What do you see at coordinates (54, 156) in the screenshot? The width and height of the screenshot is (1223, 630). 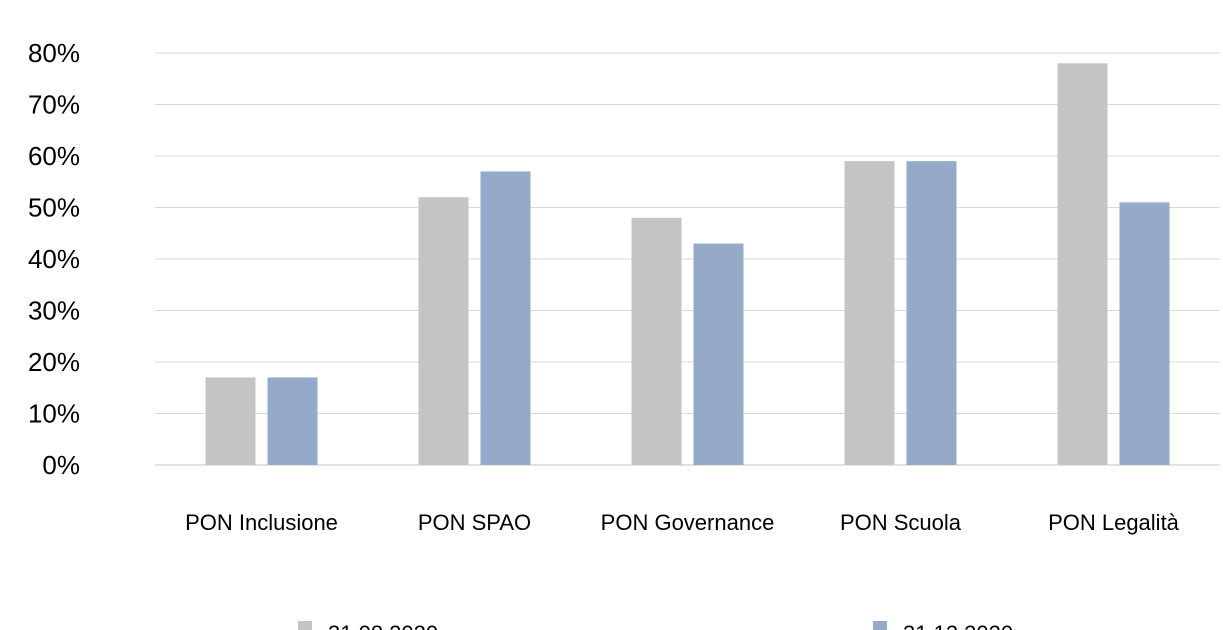 I see `y-tick-label: 60%` at bounding box center [54, 156].